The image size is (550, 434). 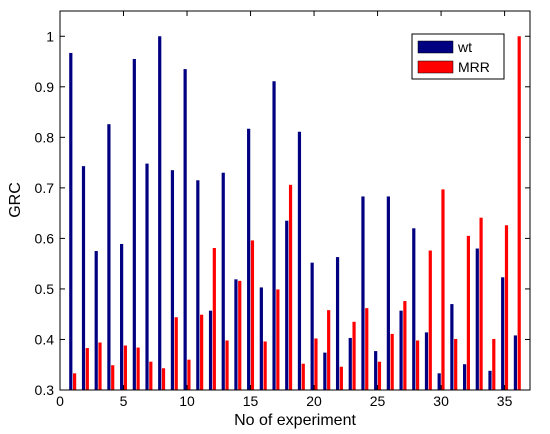 I want to click on y-tick-label: 0.8, so click(x=45, y=137).